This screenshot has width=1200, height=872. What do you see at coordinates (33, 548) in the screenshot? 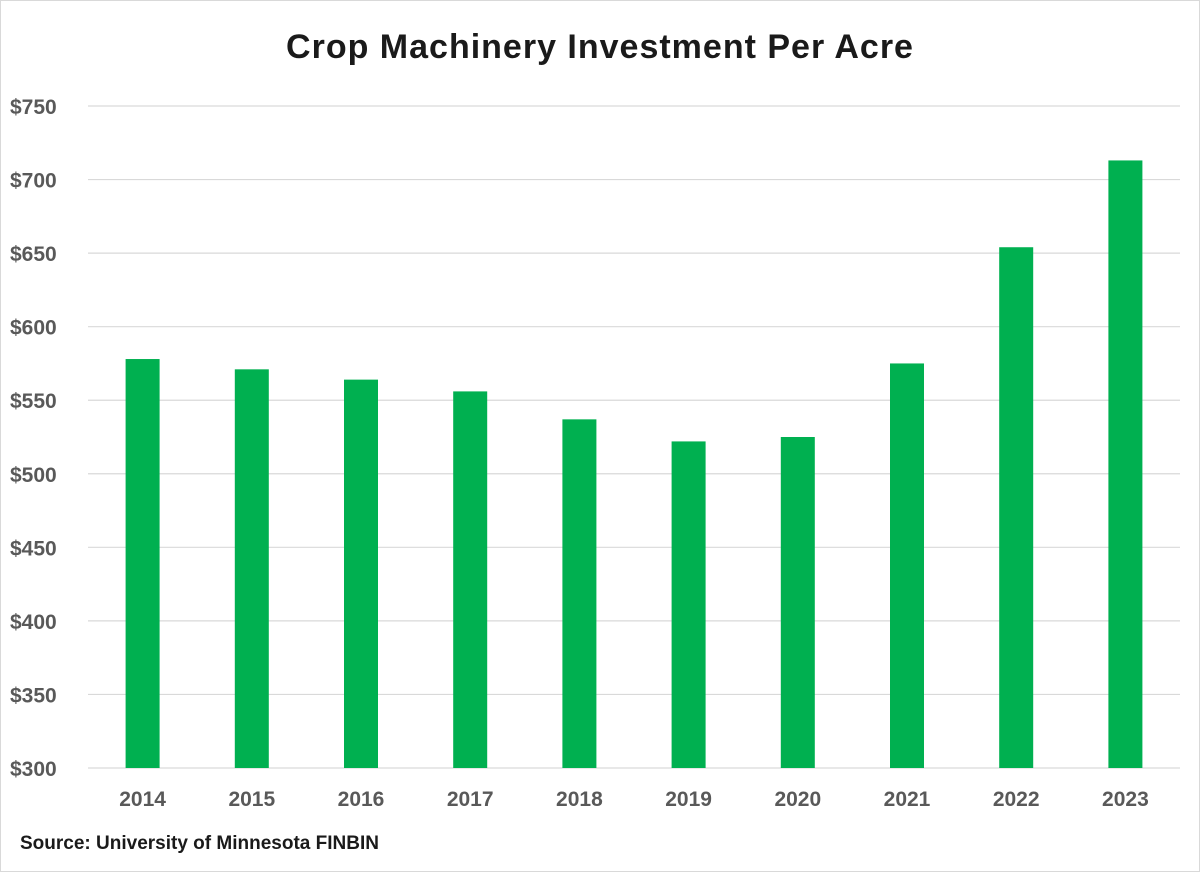
I see `y-tick-label: $450` at bounding box center [33, 548].